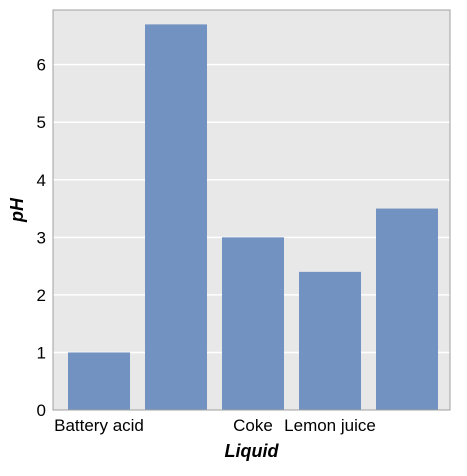 Image resolution: width=467 pixels, height=476 pixels. What do you see at coordinates (41, 352) in the screenshot?
I see `y-tick-label: 1` at bounding box center [41, 352].